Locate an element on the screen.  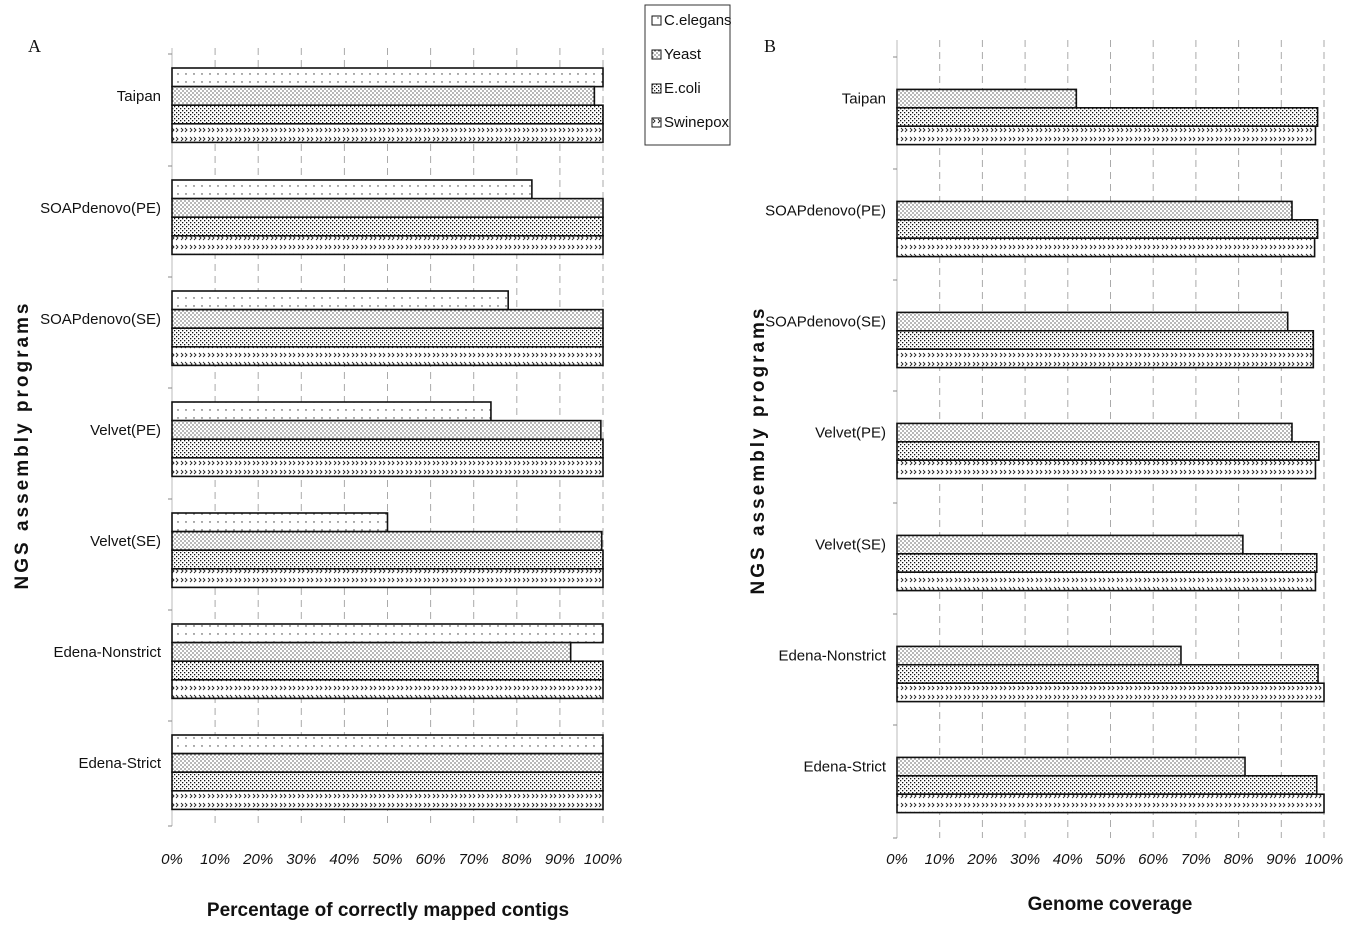
legend-swatch-swinepox is located at coordinates (656, 122).